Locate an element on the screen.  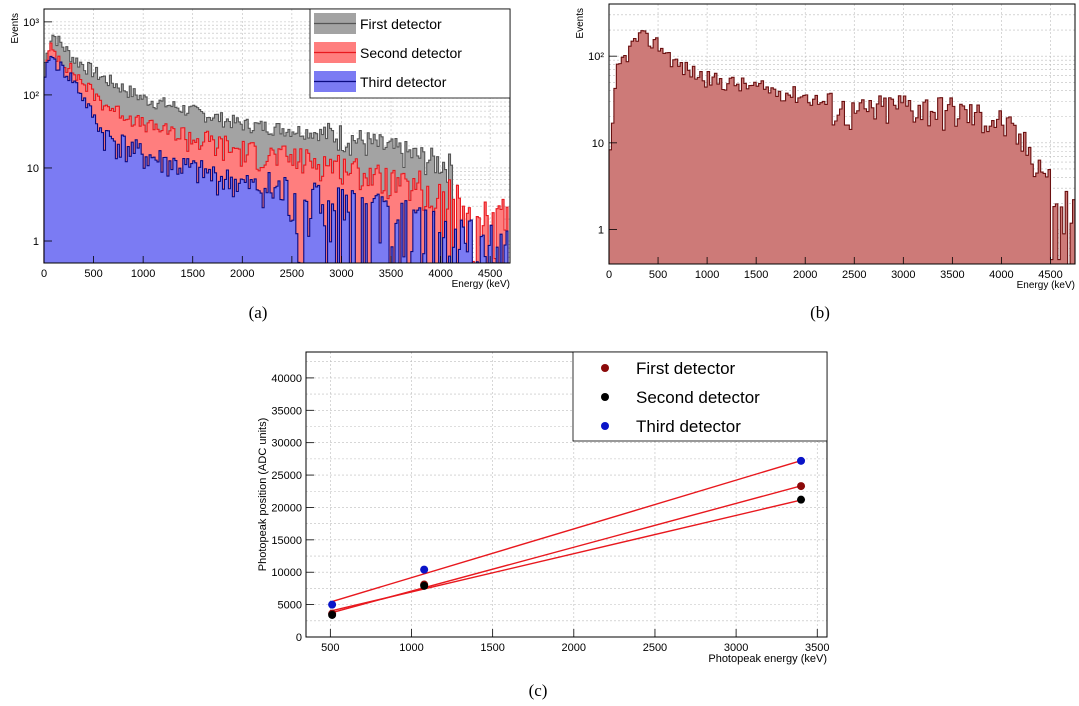
y-tick-label: 10³ is located at coordinates (31, 23).